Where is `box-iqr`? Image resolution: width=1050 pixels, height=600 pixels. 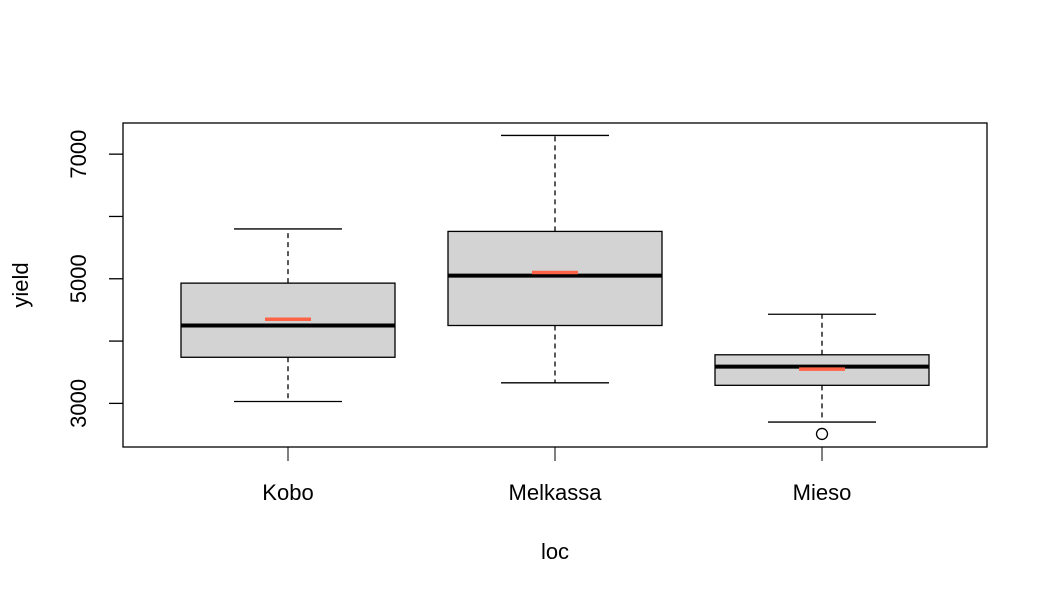
box-iqr is located at coordinates (555, 278).